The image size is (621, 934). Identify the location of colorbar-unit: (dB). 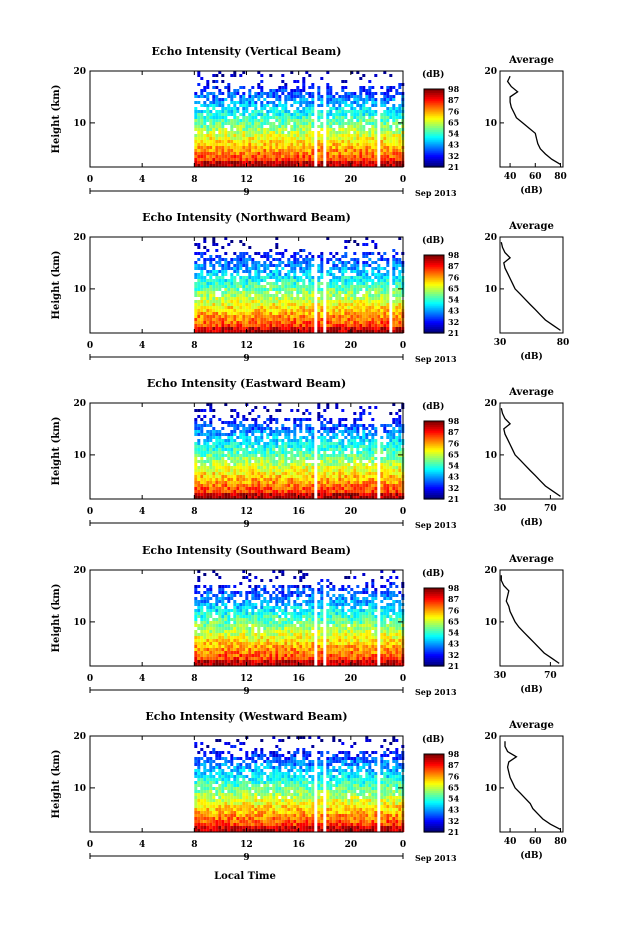
(433, 74).